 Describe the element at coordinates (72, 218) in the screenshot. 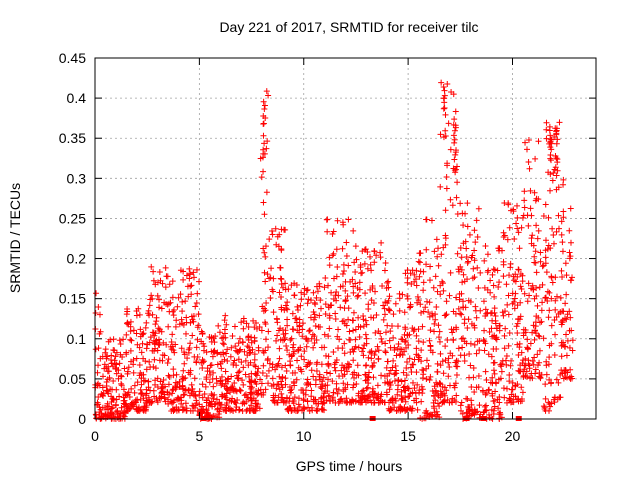

I see `y-tick-label: 0.25` at that location.